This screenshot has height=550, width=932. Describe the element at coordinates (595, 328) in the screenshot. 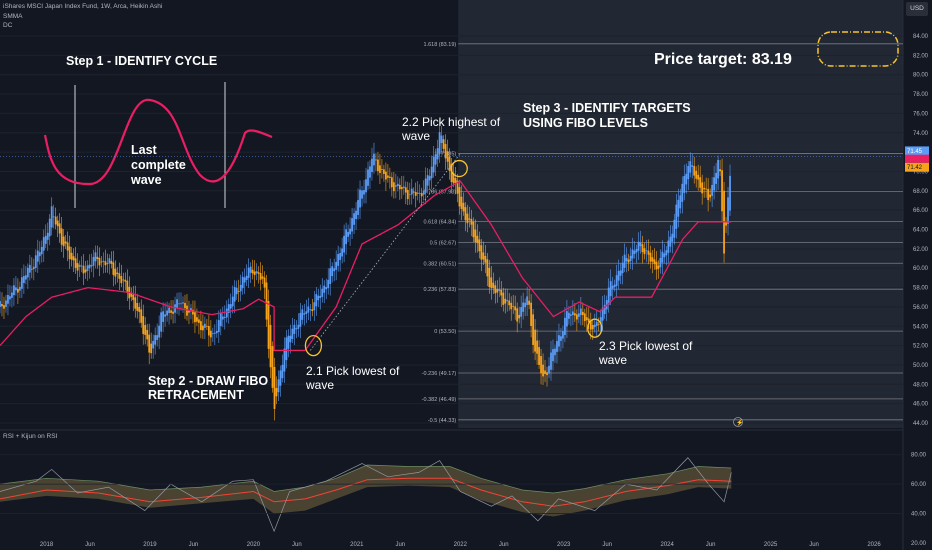

I see `lowest-point-3-circle` at that location.